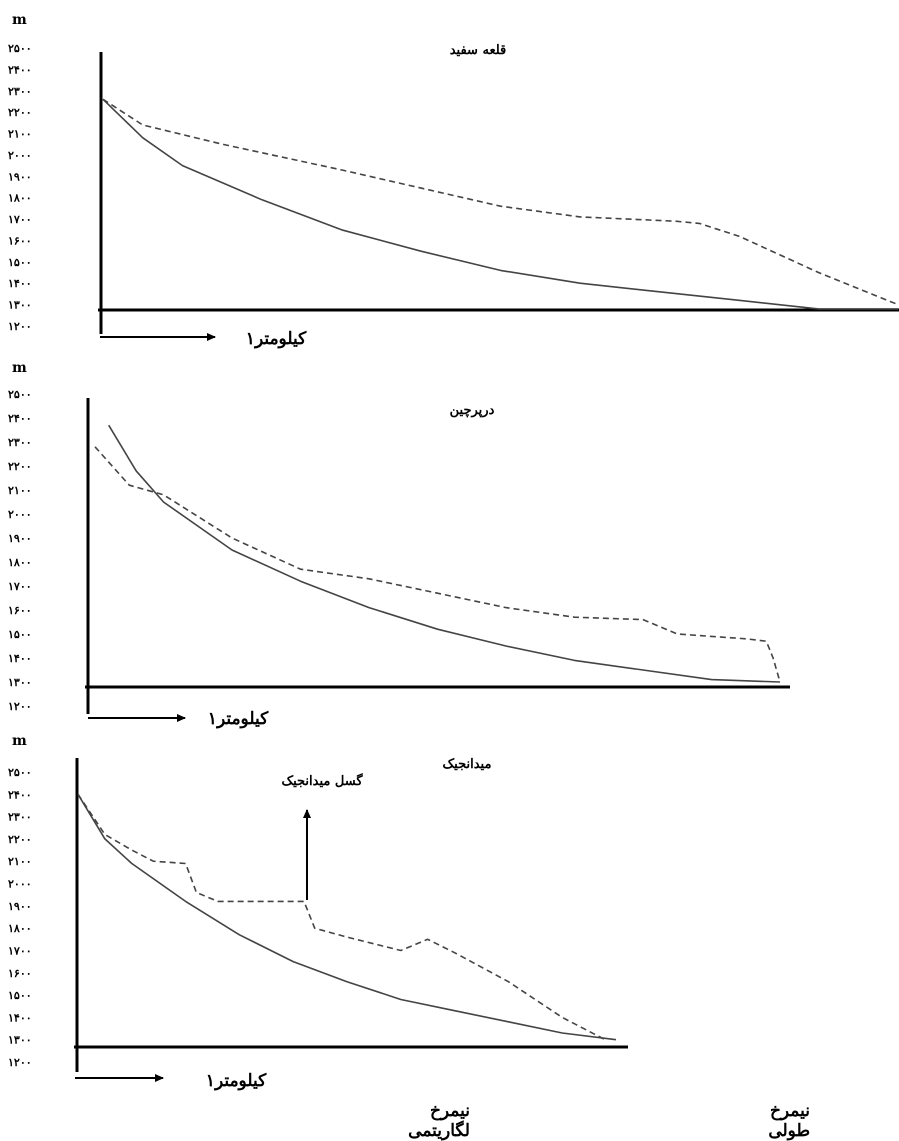 The width and height of the screenshot is (899, 1141). What do you see at coordinates (322, 780) in the screenshot?
I see `fault-annotation: گسل میدانجیک` at bounding box center [322, 780].